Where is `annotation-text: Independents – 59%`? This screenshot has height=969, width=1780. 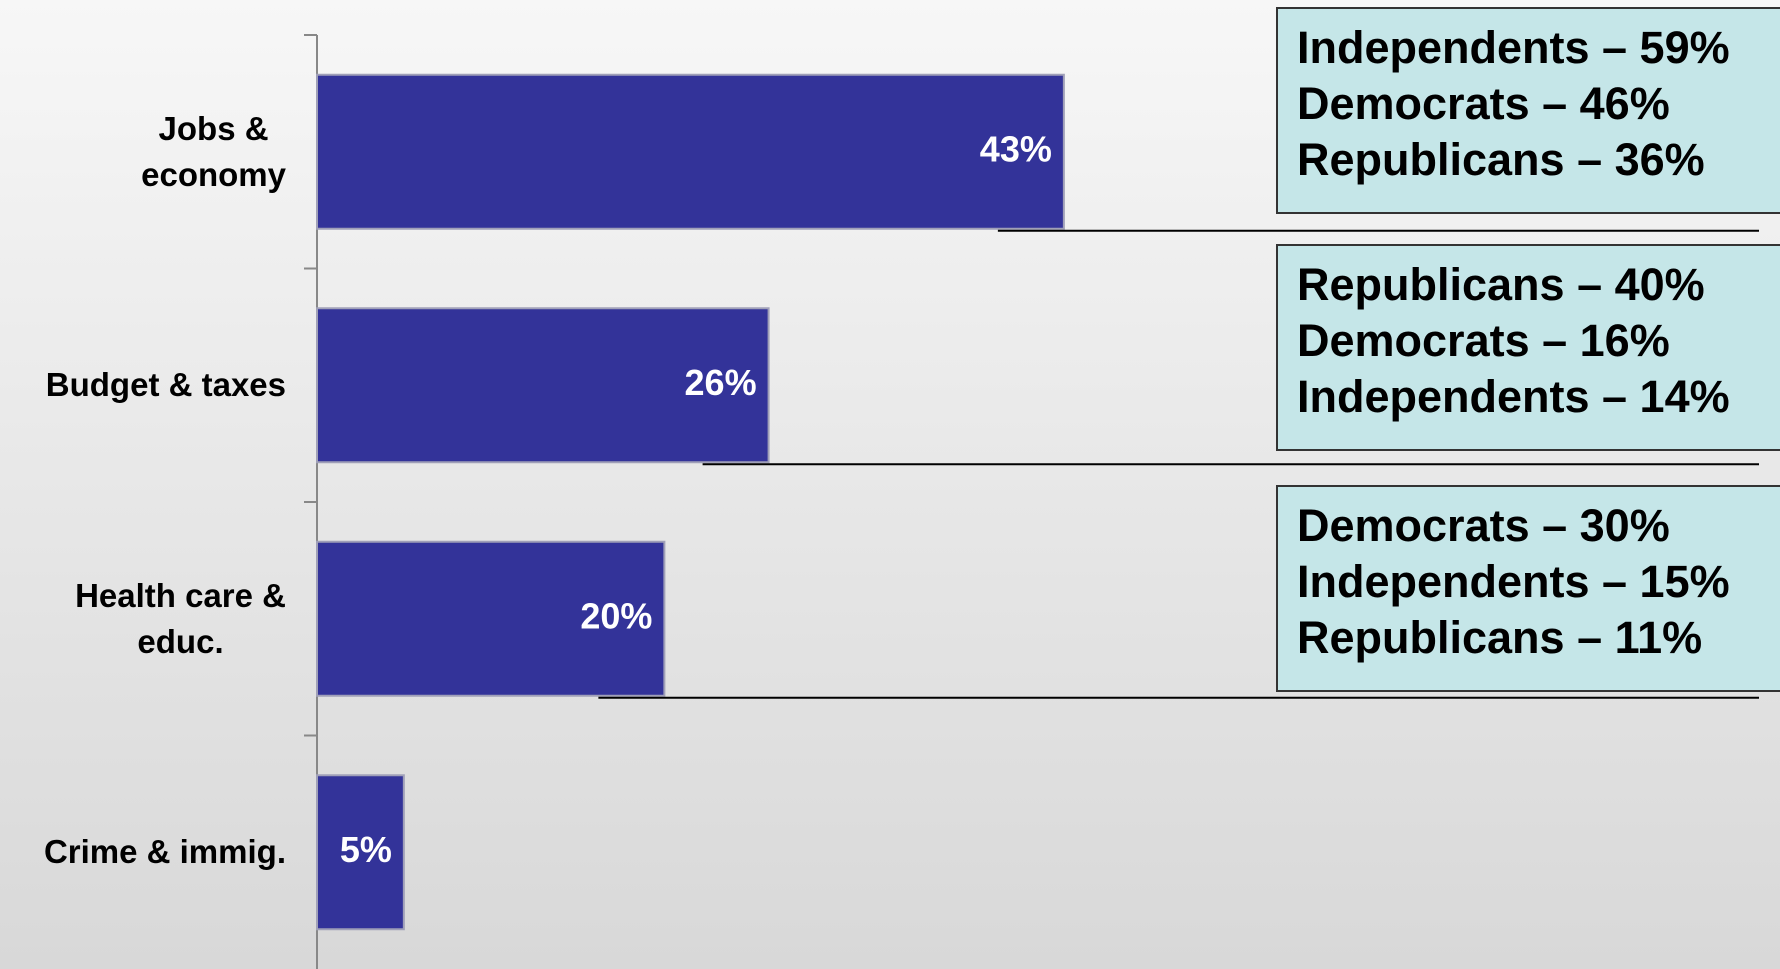 annotation-text: Independents – 59% is located at coordinates (1513, 47).